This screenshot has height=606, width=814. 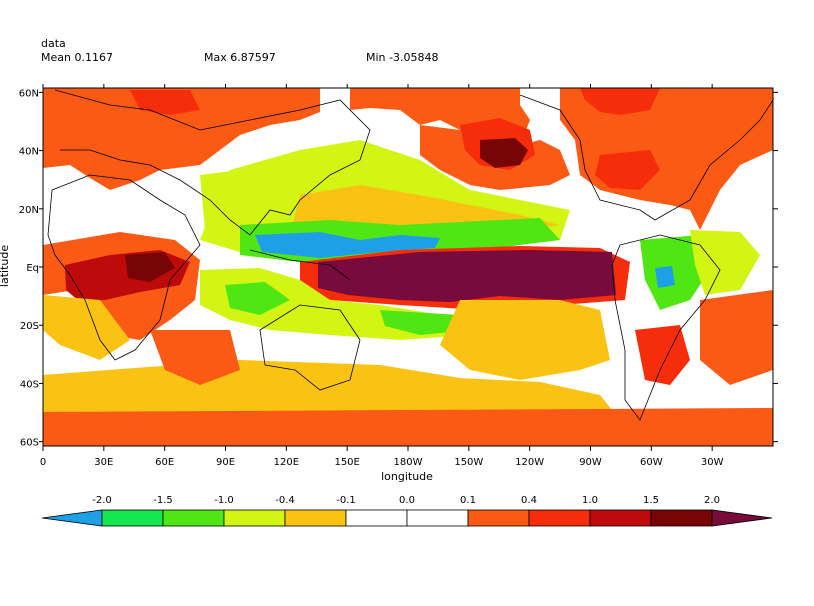 What do you see at coordinates (736, 337) in the screenshot?
I see `region-satlantic-orange` at bounding box center [736, 337].